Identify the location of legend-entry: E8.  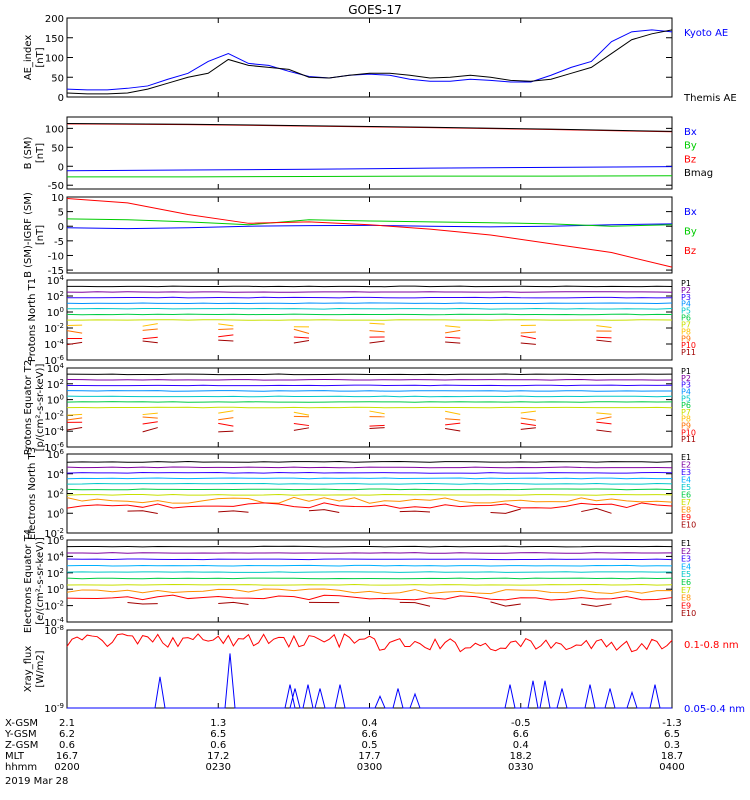
(686, 510).